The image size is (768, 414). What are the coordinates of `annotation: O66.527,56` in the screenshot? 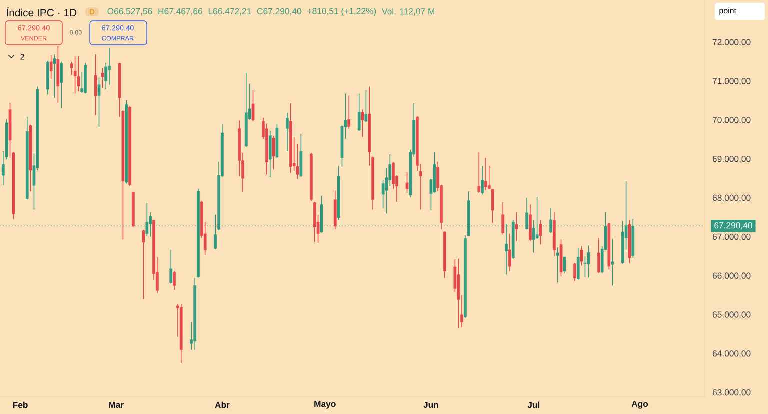 It's located at (130, 12).